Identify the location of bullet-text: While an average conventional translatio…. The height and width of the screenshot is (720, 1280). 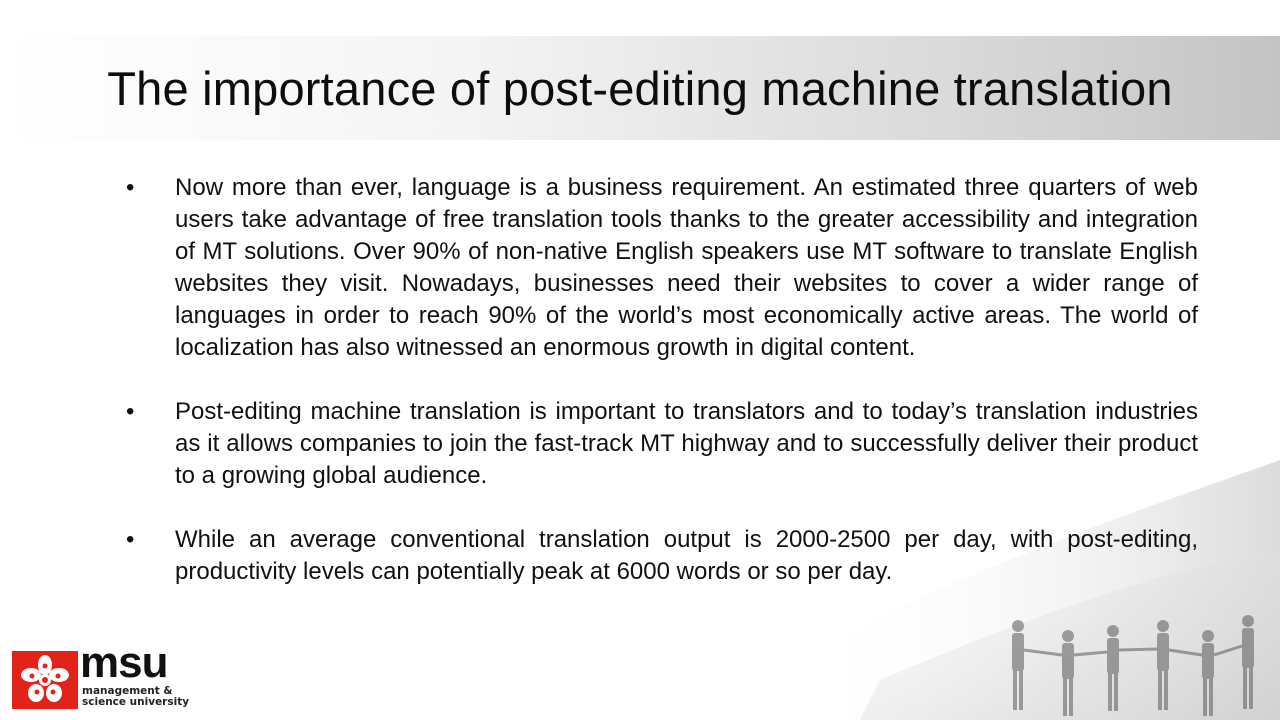
(686, 555).